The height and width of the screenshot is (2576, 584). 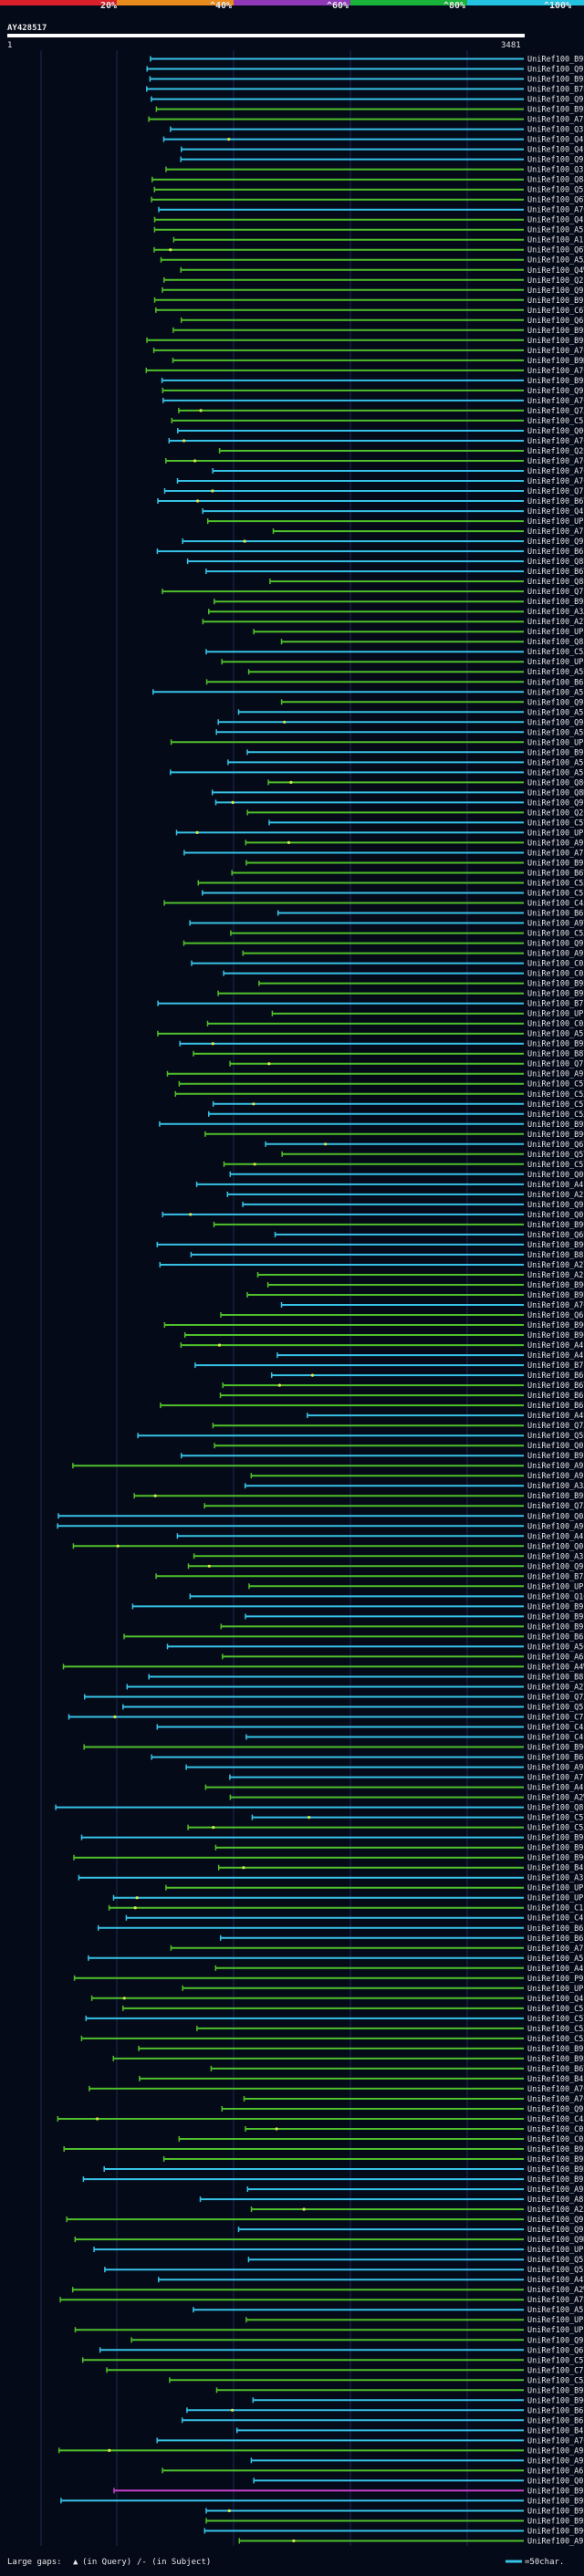 What do you see at coordinates (555, 1295) in the screenshot?
I see `hit-label: UniRef100_B9HTT1` at bounding box center [555, 1295].